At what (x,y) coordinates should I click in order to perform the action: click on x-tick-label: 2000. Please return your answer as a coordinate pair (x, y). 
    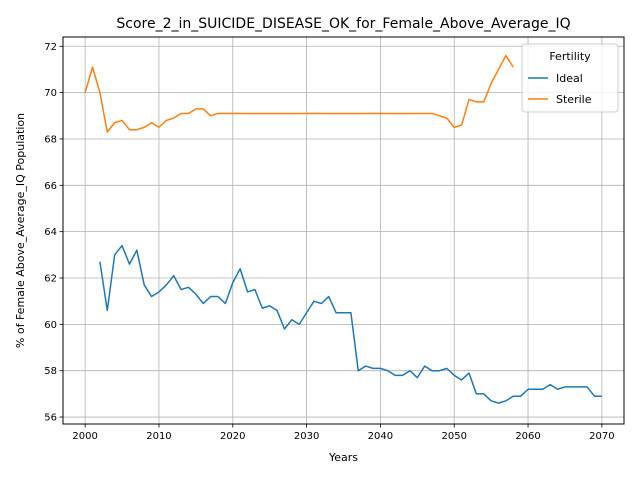
    Looking at the image, I should click on (84, 436).